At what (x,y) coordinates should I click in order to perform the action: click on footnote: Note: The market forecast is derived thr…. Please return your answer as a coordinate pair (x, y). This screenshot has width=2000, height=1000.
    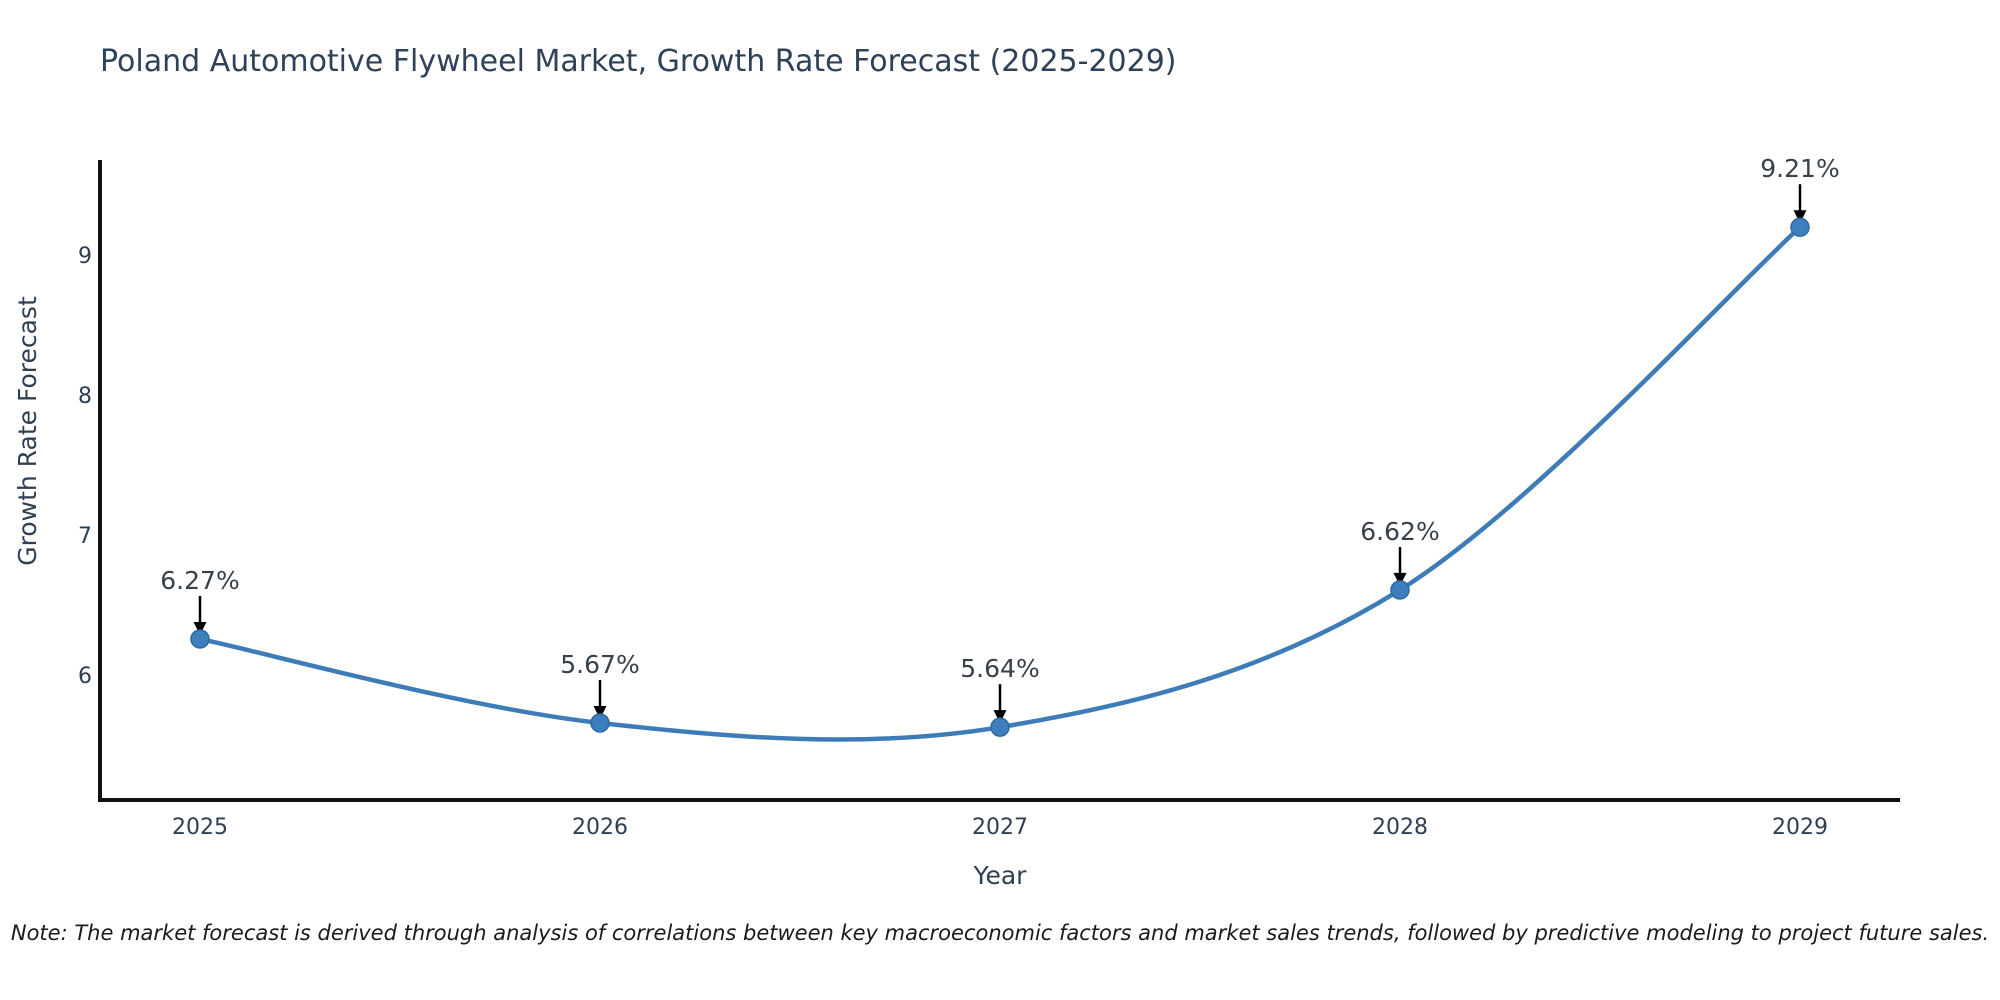
    Looking at the image, I should click on (1000, 933).